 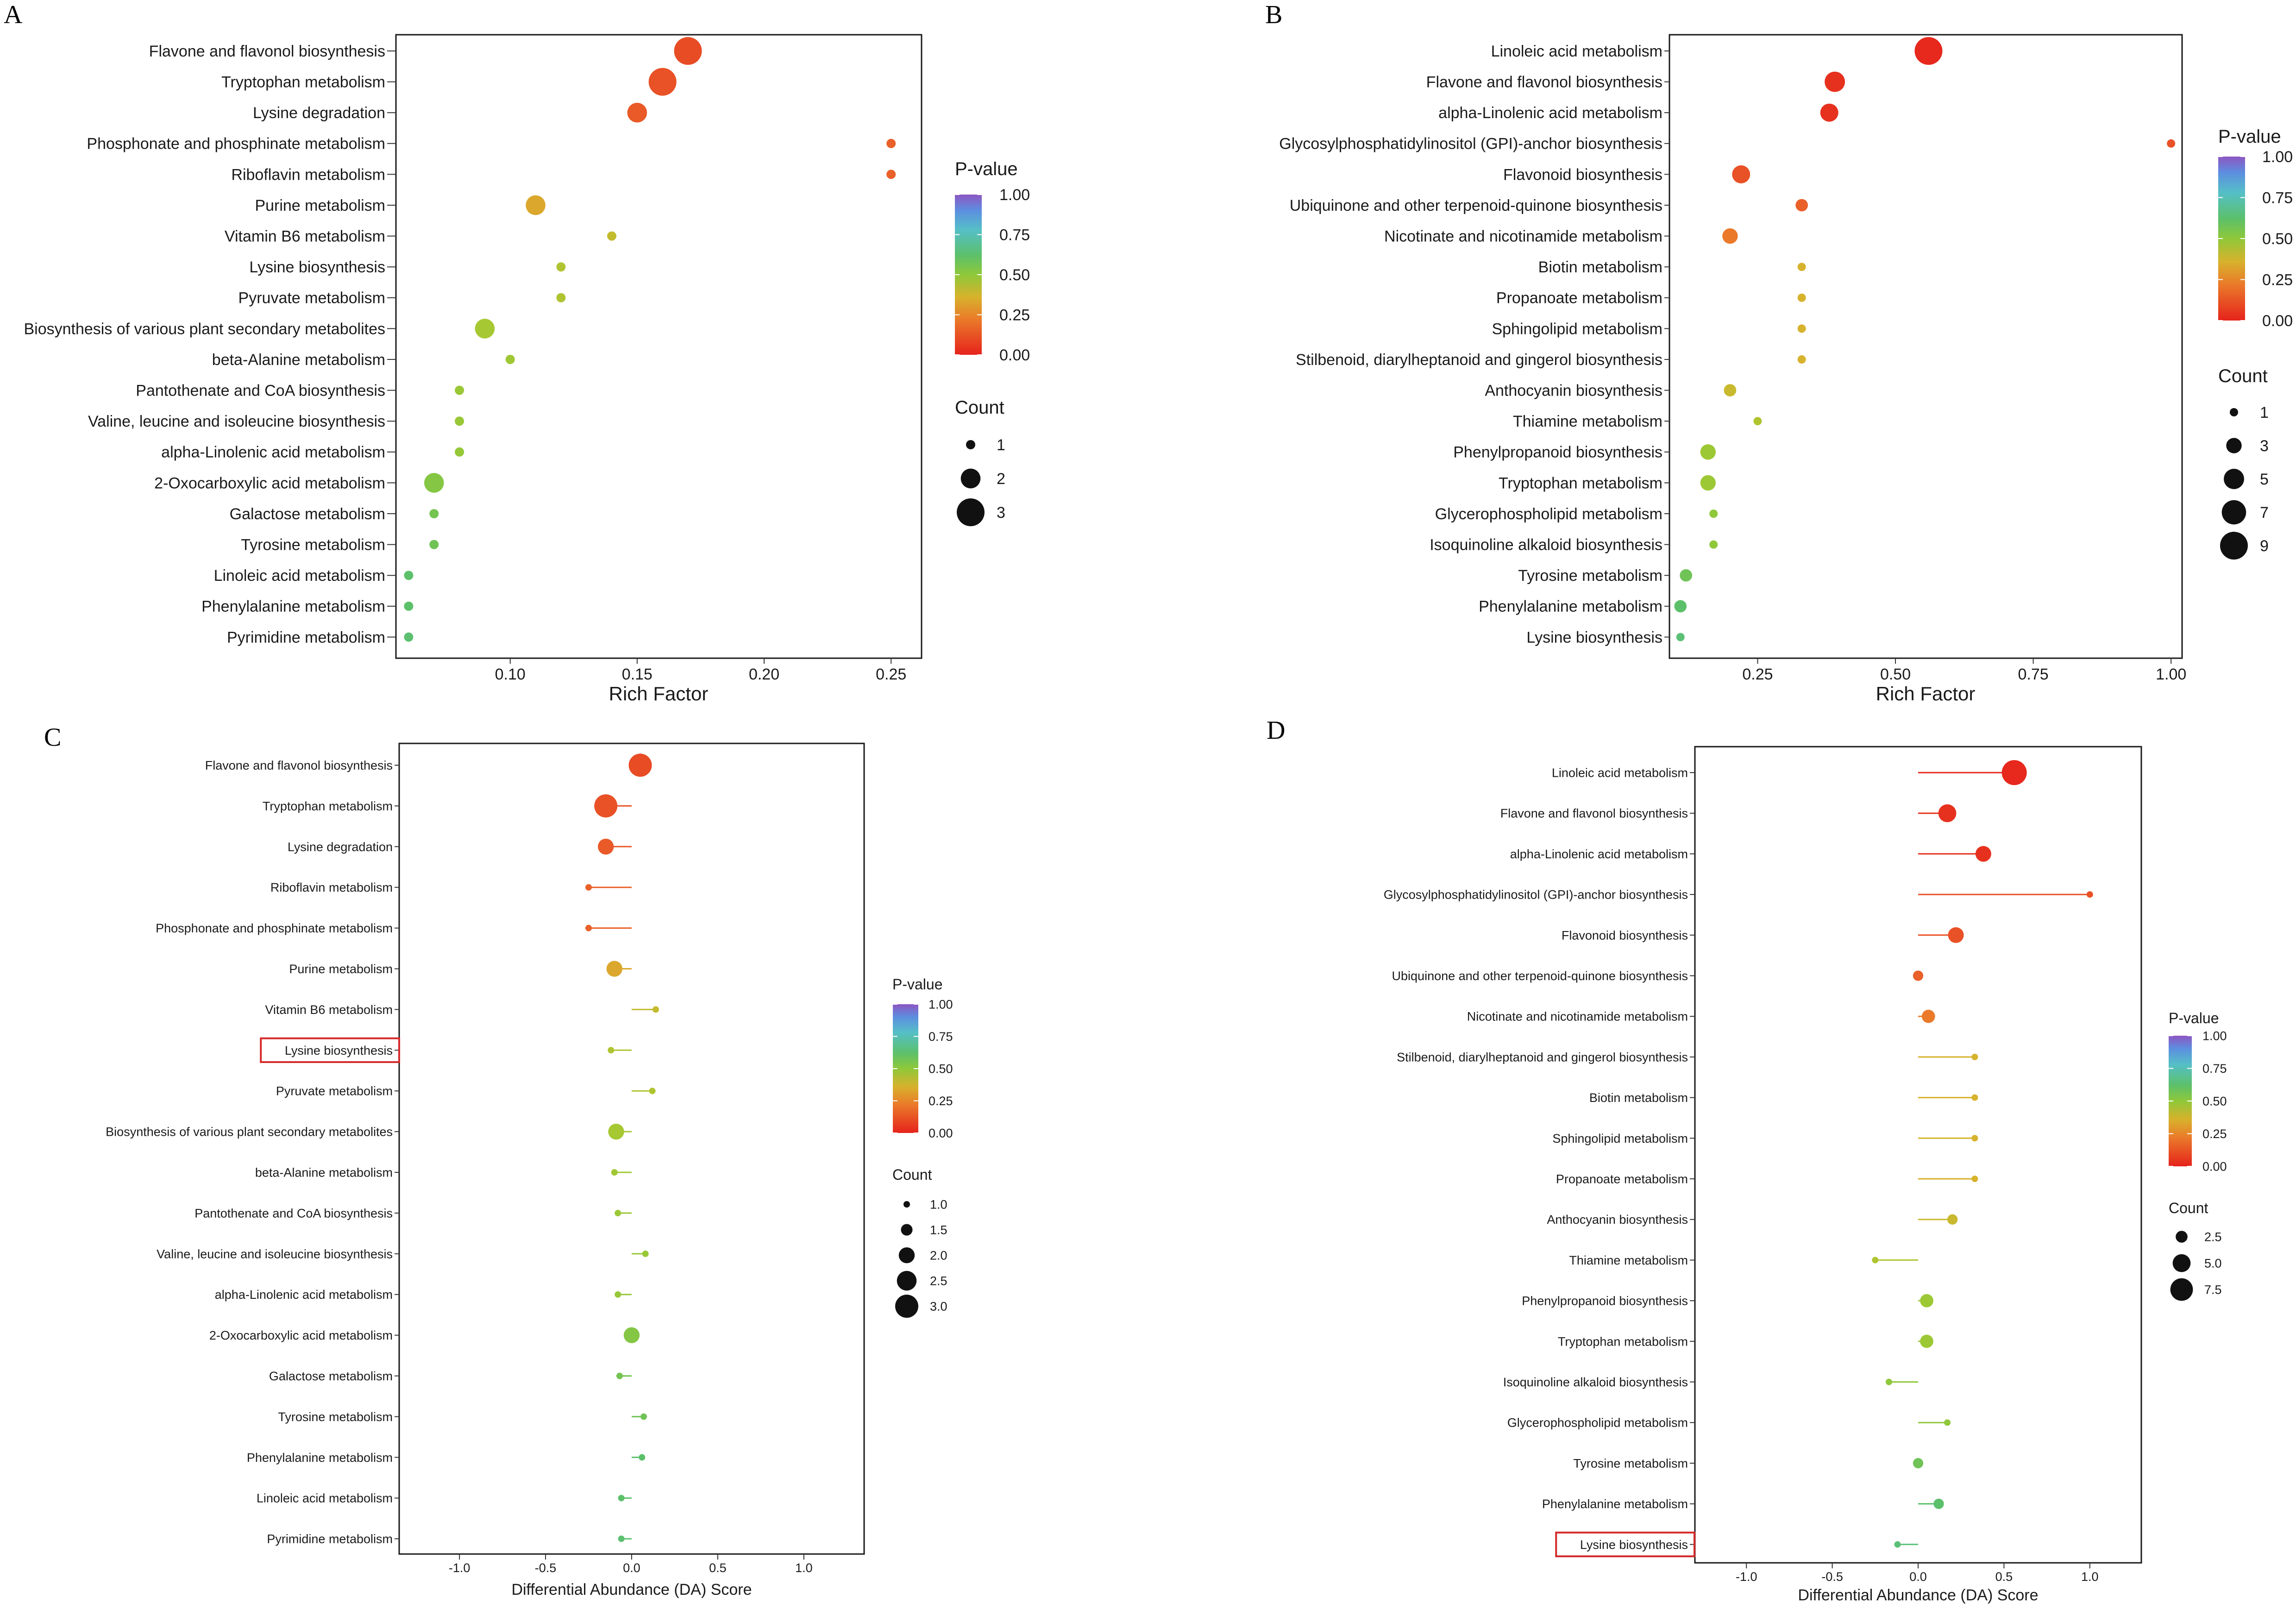 What do you see at coordinates (335, 1417) in the screenshot?
I see `y-tick-label: Tyrosine metabolism` at bounding box center [335, 1417].